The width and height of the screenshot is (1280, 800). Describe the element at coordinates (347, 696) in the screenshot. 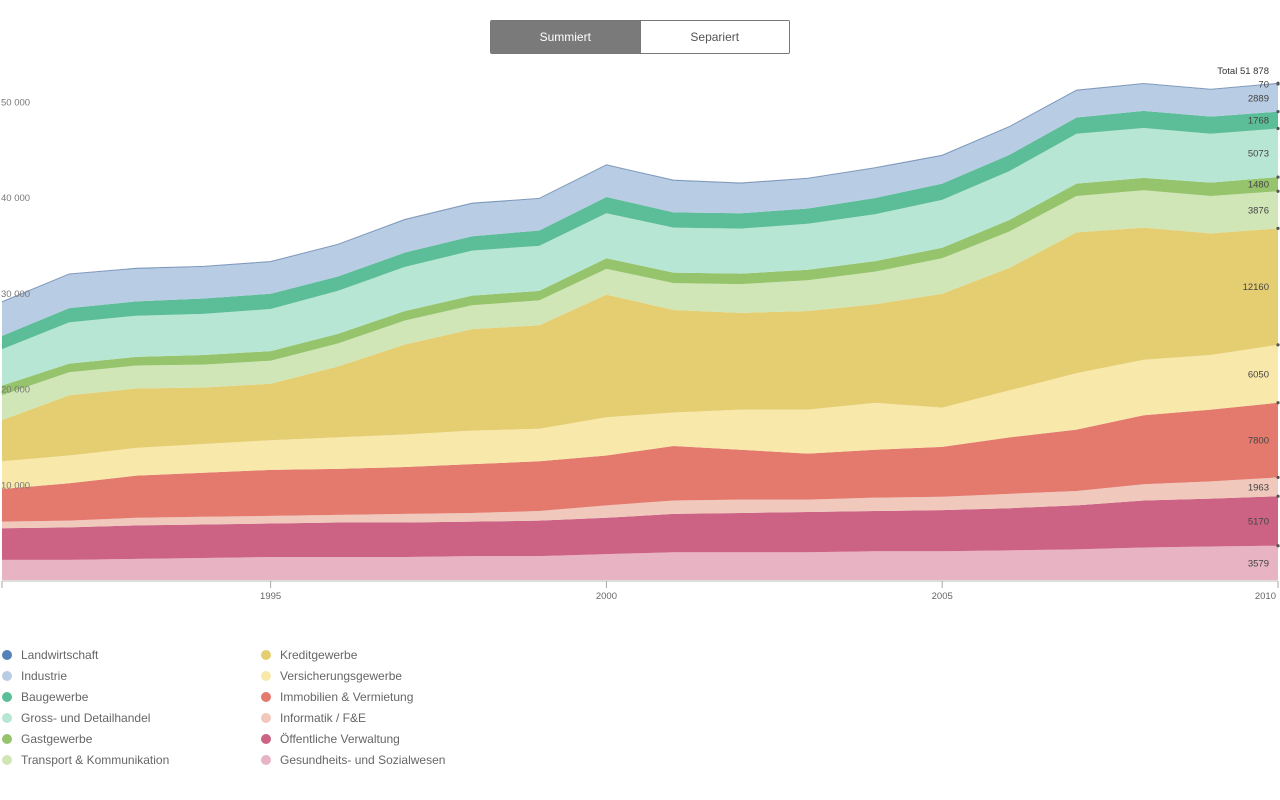

I see `legend-label: Immobilien & Vermietung` at that location.